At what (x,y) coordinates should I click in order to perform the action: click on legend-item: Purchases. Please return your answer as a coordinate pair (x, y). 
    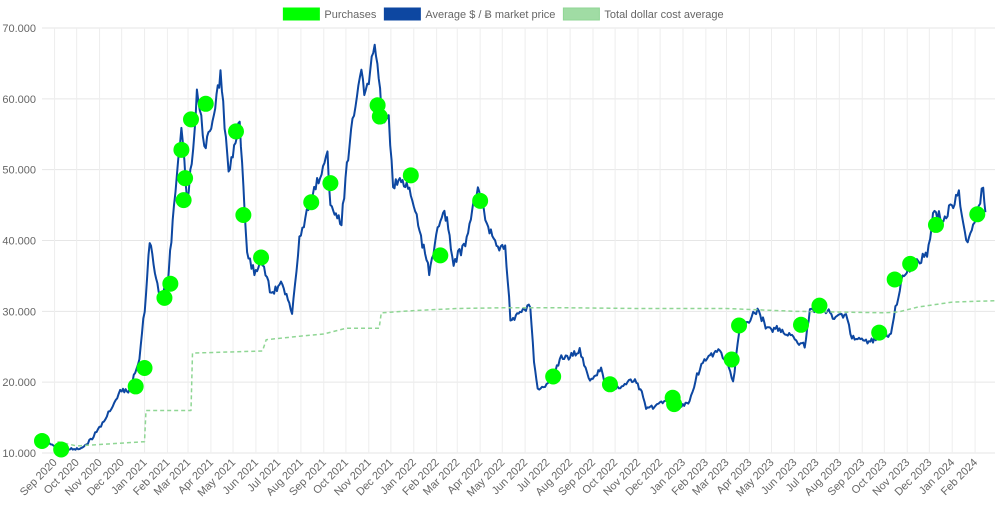
    Looking at the image, I should click on (329, 14).